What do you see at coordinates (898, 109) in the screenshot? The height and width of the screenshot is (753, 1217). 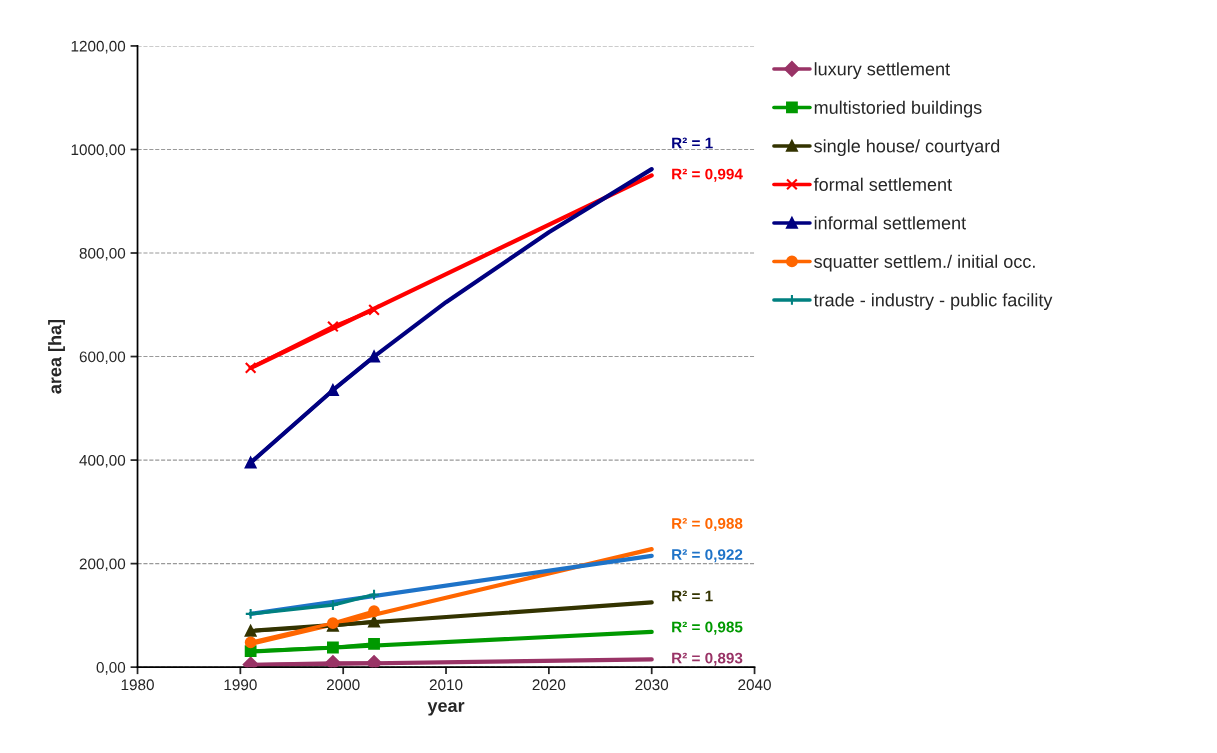 I see `legend-label: multistoried buildings` at bounding box center [898, 109].